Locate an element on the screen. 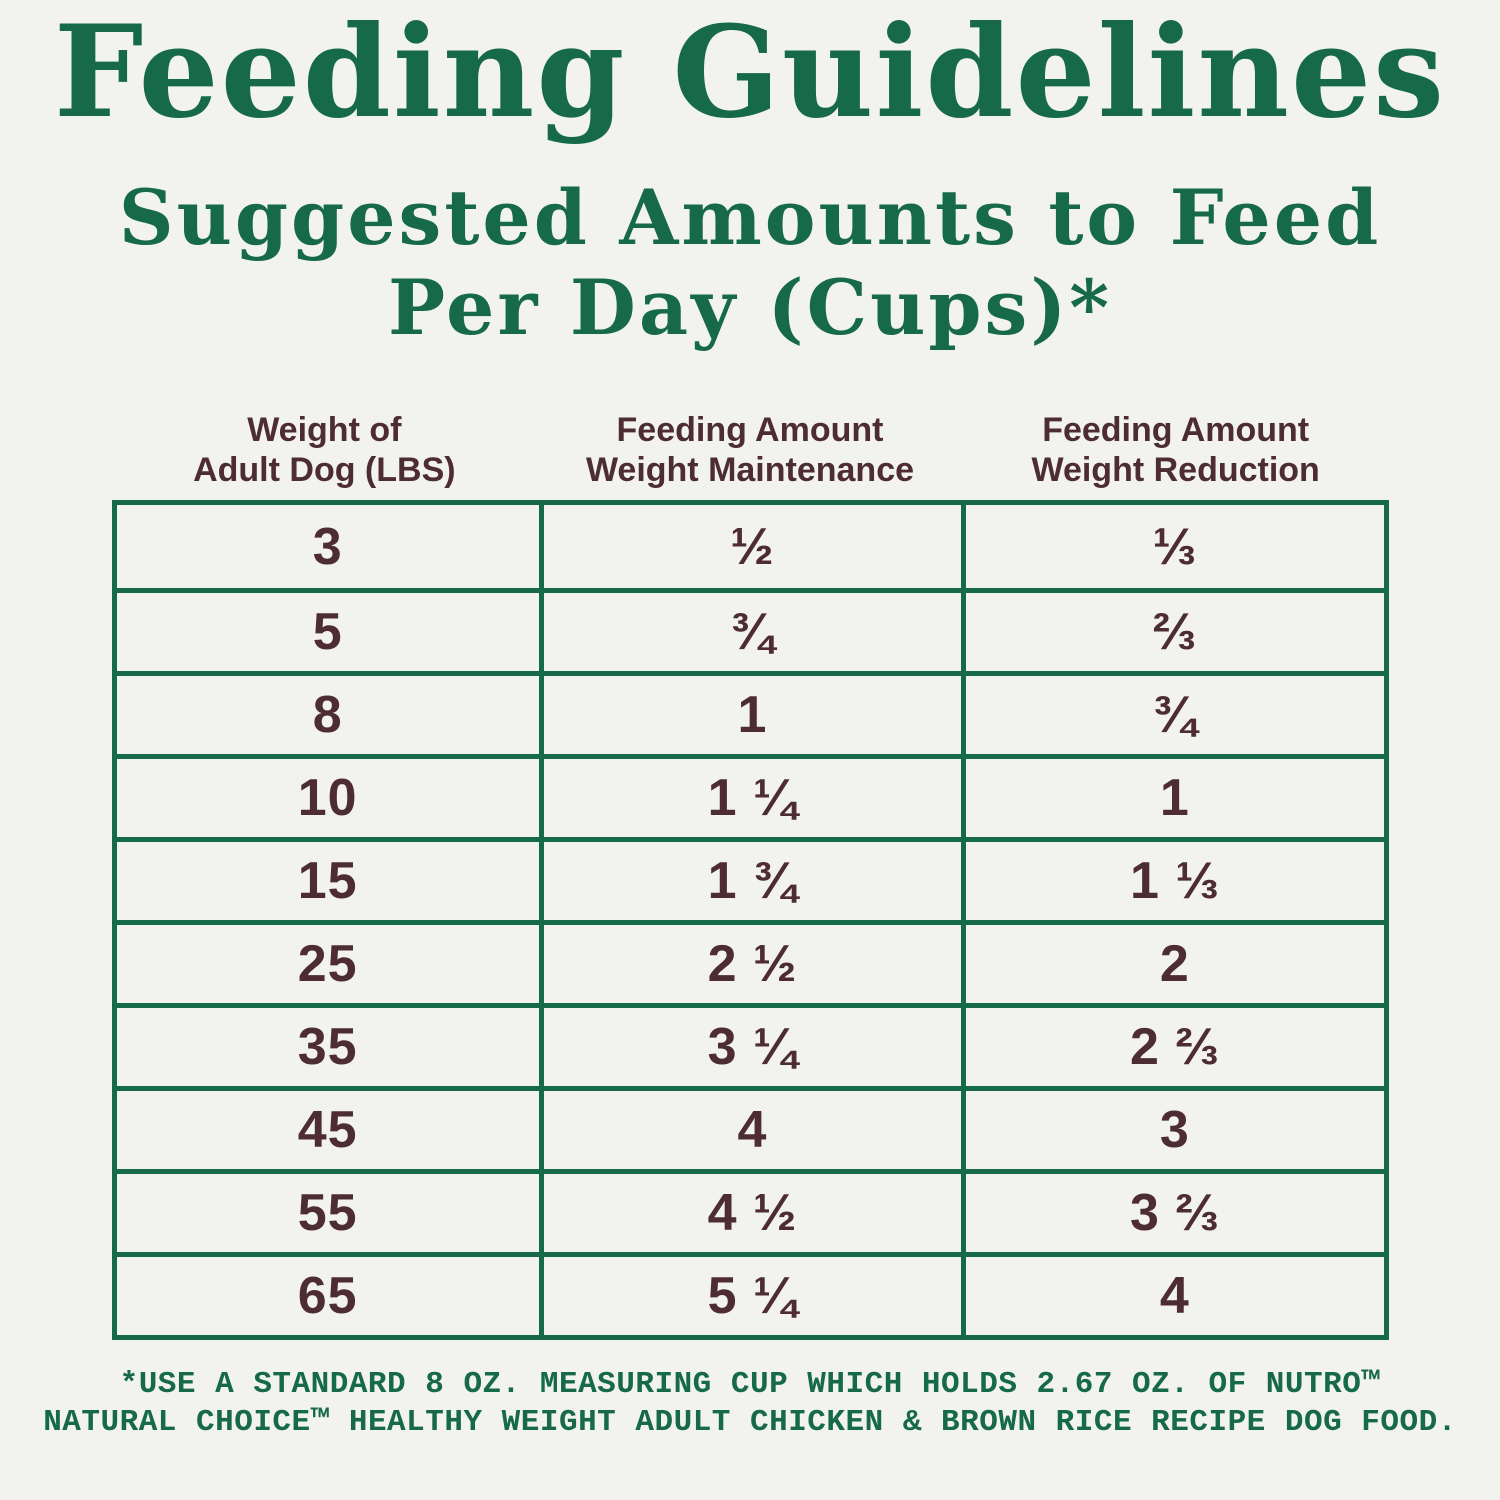  table-row: 15 1 ¾ 1 ⅓ is located at coordinates (750, 879).